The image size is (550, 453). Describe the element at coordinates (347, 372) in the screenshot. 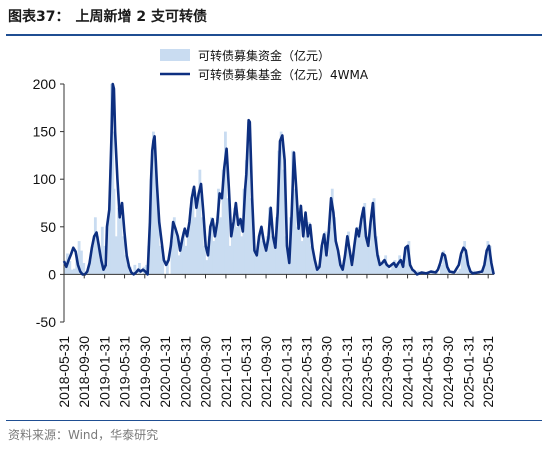

I see `x-tick-label: 2023-01-31` at that location.